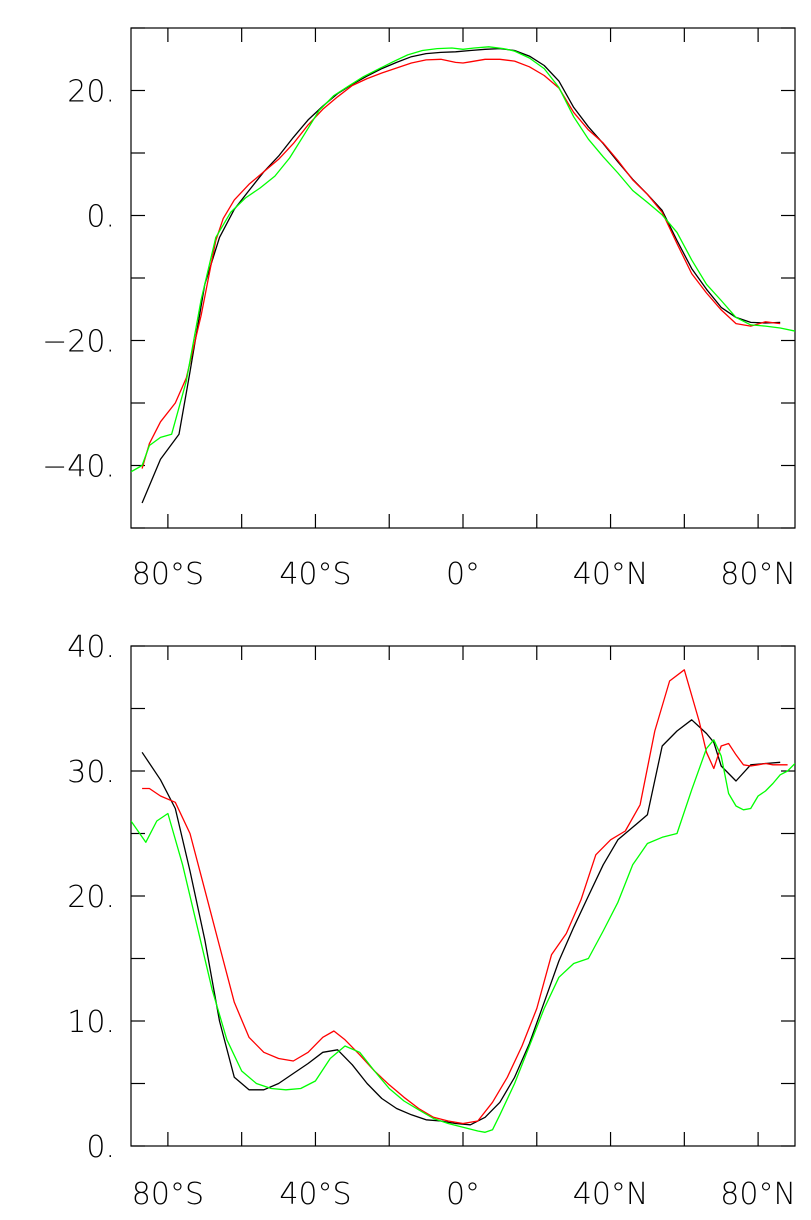 The width and height of the screenshot is (811, 1220). Describe the element at coordinates (91, 772) in the screenshot. I see `y-tick-label: 30.` at that location.